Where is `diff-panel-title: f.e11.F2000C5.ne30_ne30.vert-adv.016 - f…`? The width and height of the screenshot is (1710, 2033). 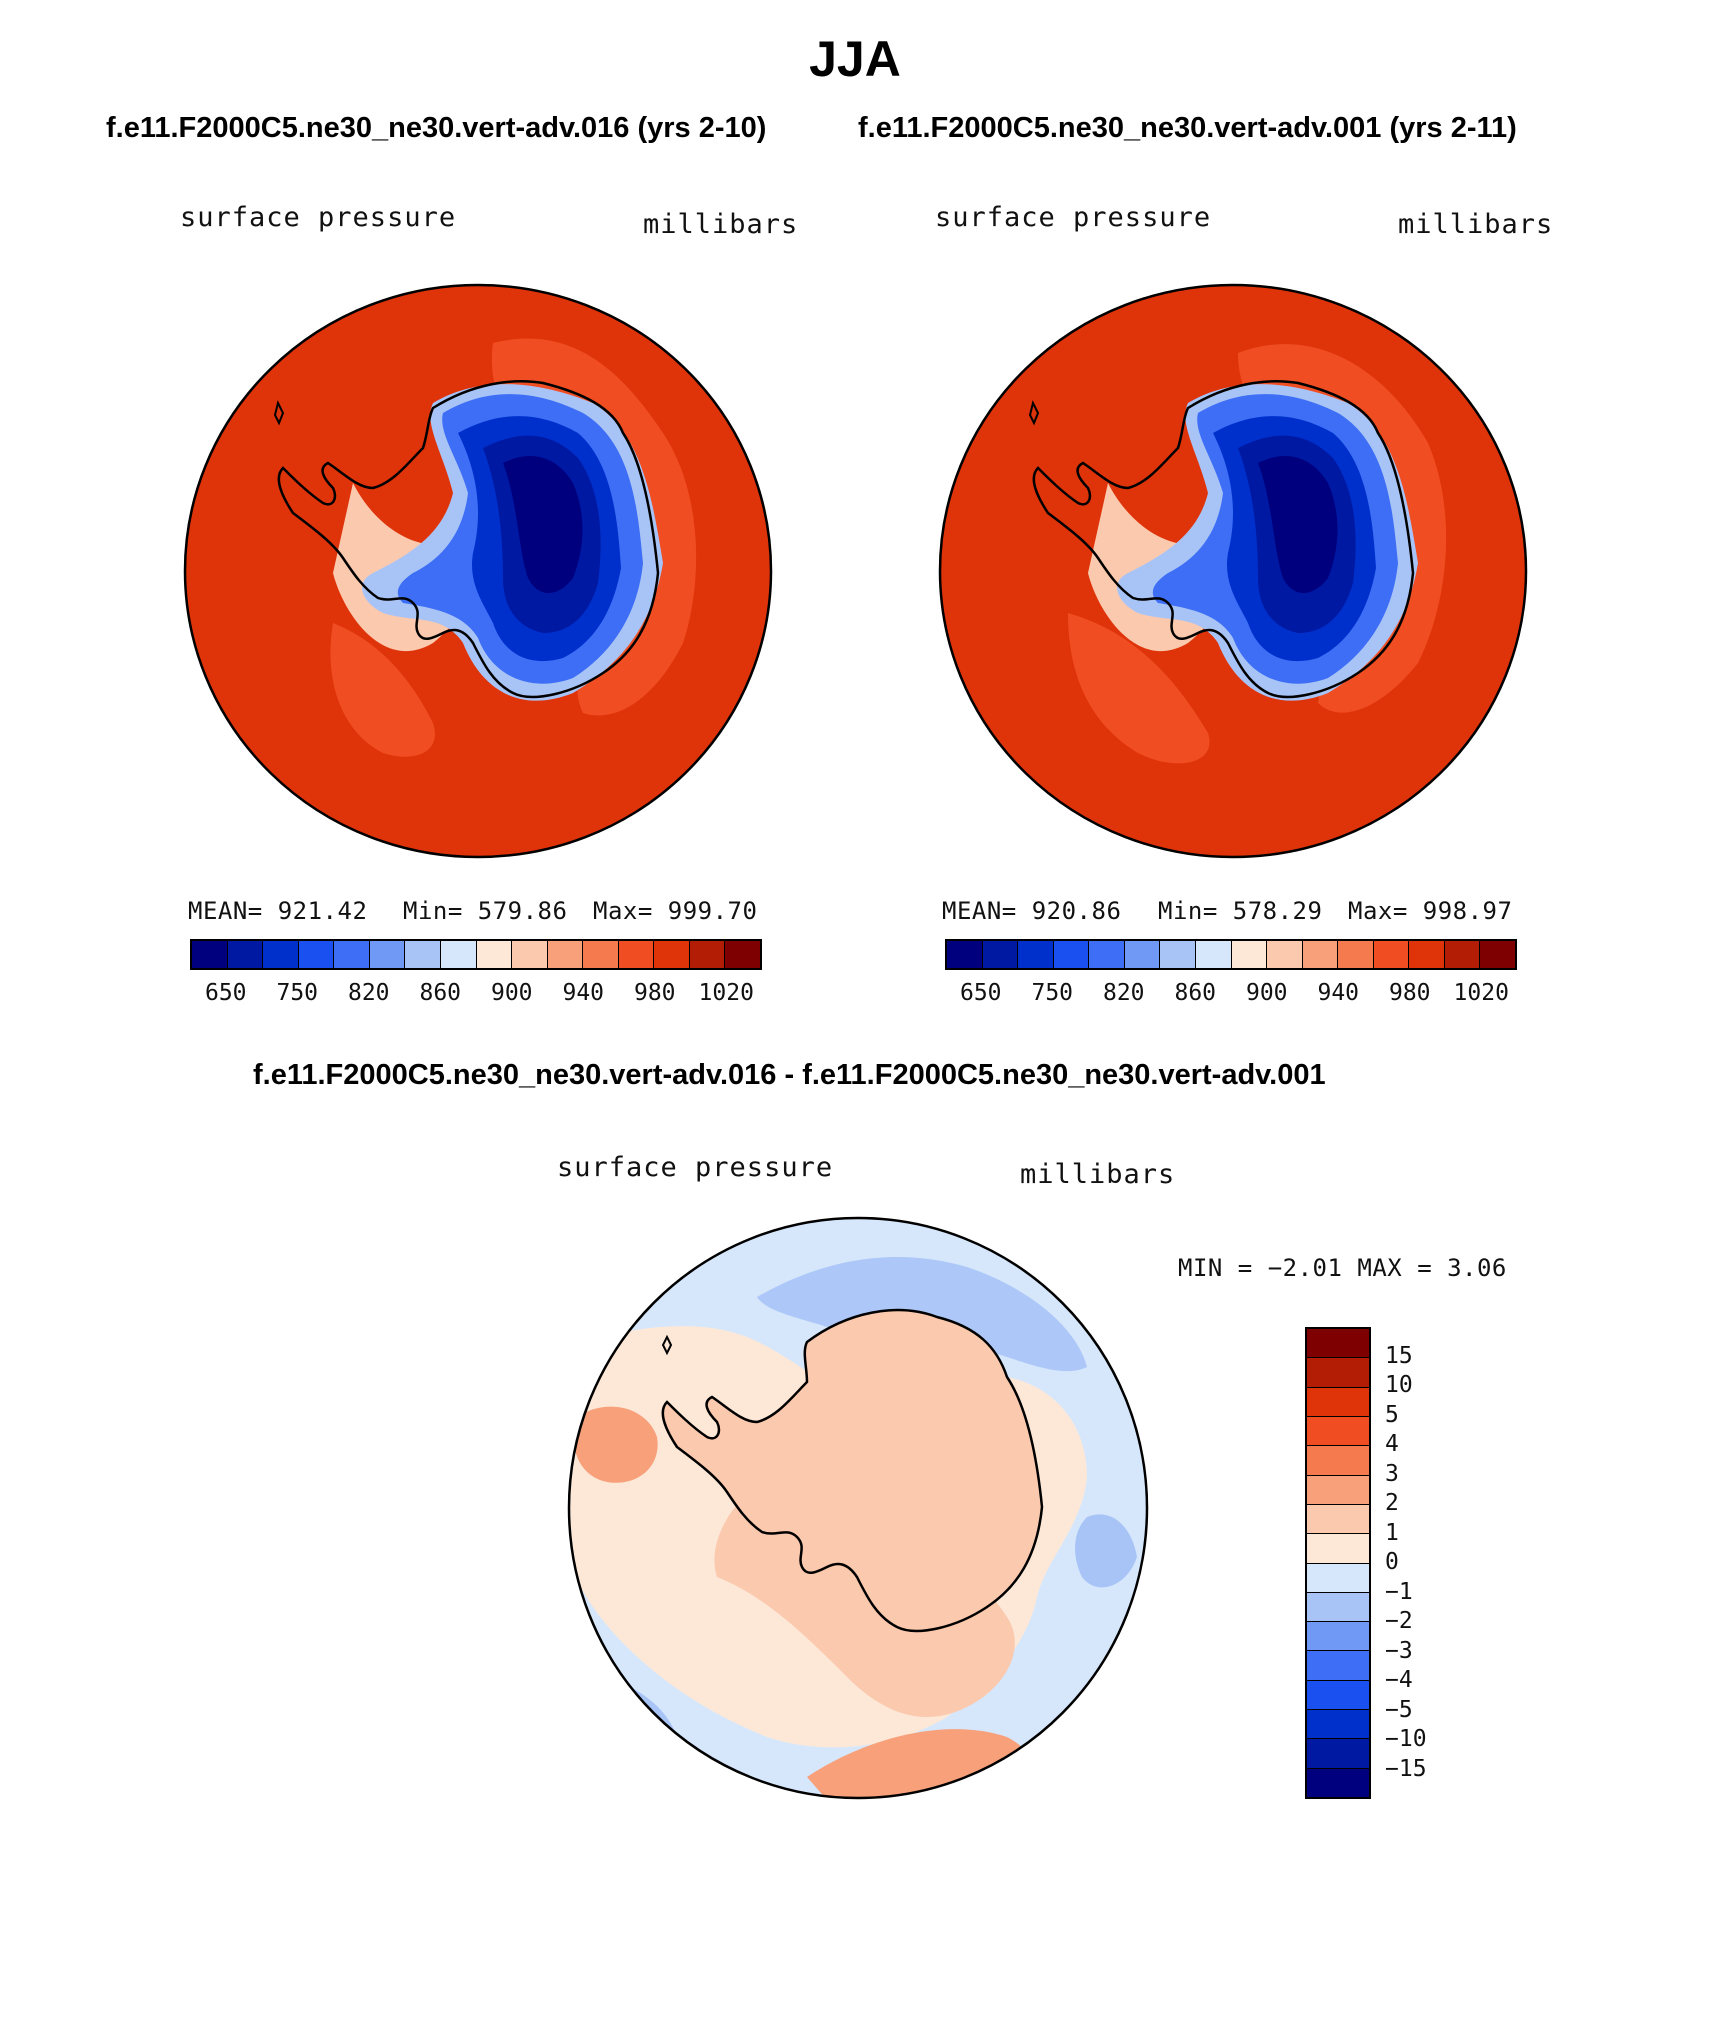
diff-panel-title: f.e11.F2000C5.ne30_ne30.vert-adv.016 - f… is located at coordinates (789, 1075).